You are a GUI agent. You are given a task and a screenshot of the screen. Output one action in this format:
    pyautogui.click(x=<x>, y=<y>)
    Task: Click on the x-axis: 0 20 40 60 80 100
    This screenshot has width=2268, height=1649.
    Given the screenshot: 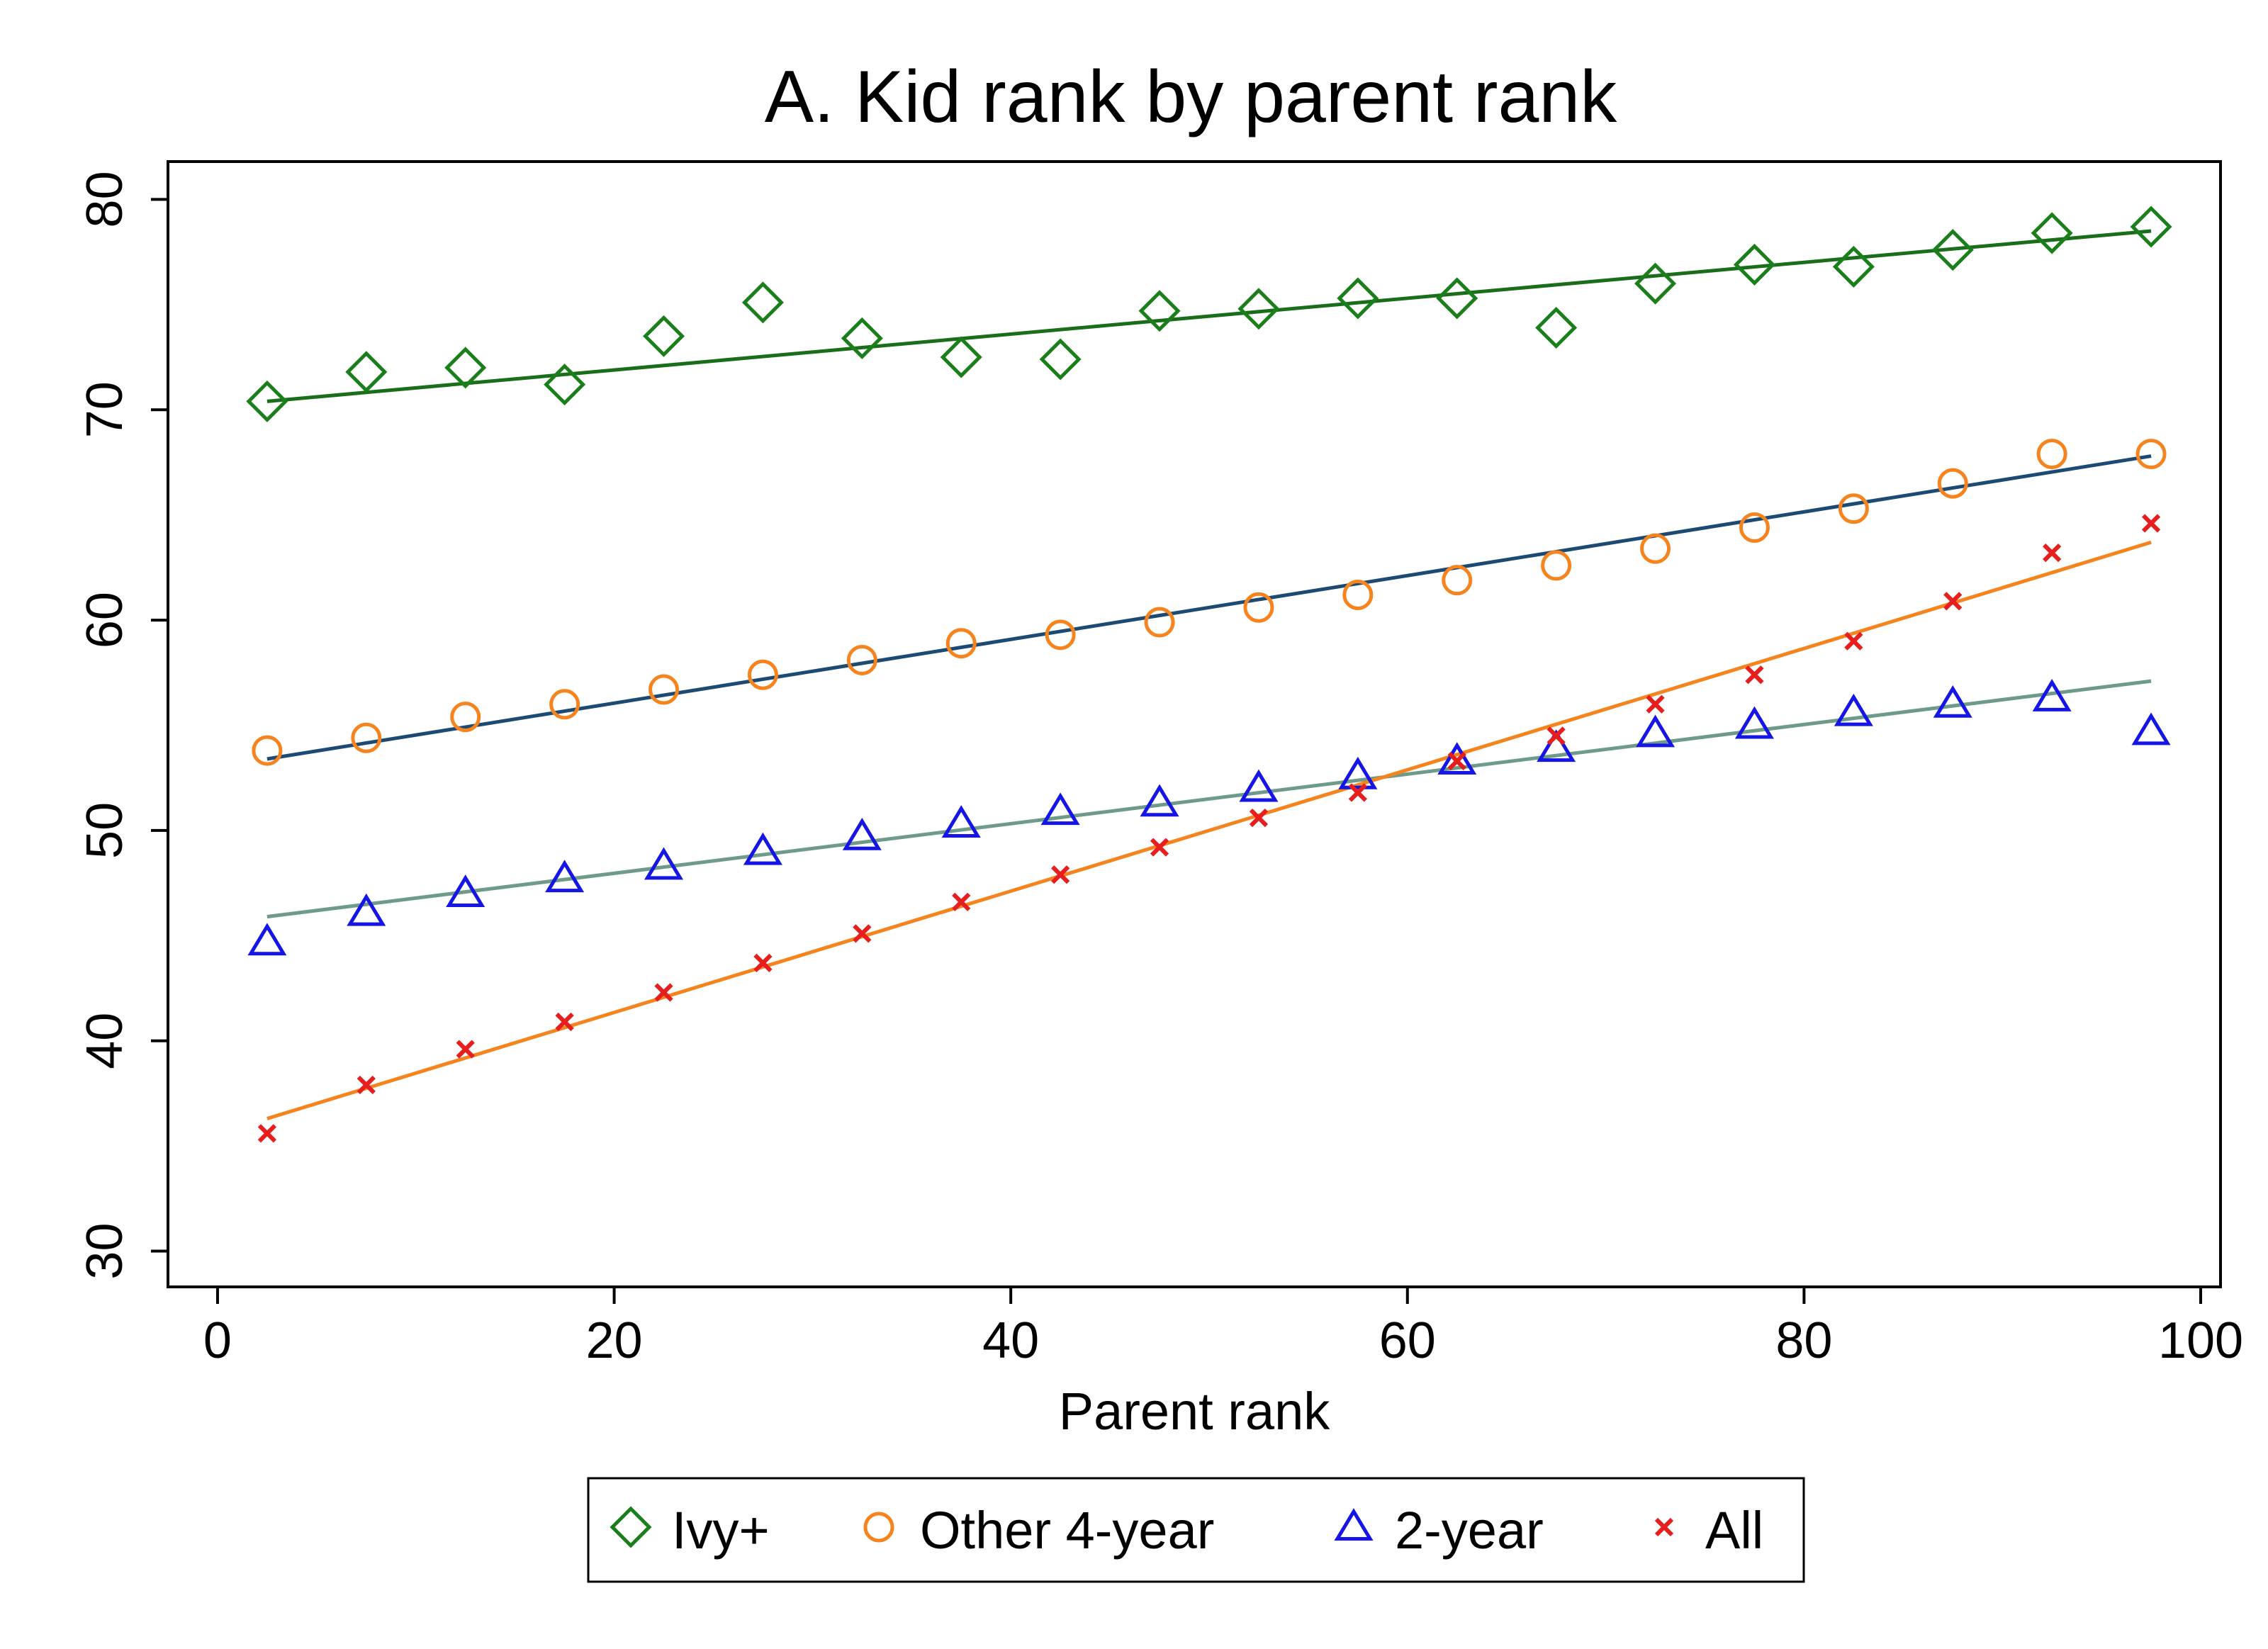 What is the action you would take?
    pyautogui.click(x=1223, y=1328)
    